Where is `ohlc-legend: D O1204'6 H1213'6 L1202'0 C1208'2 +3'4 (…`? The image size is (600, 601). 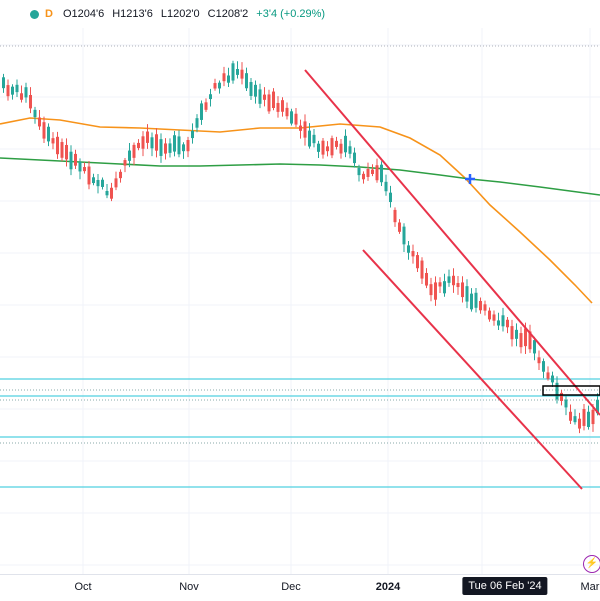 ohlc-legend: D O1204'6 H1213'6 L1202'0 C1208'2 +3'4 (… is located at coordinates (163, 14).